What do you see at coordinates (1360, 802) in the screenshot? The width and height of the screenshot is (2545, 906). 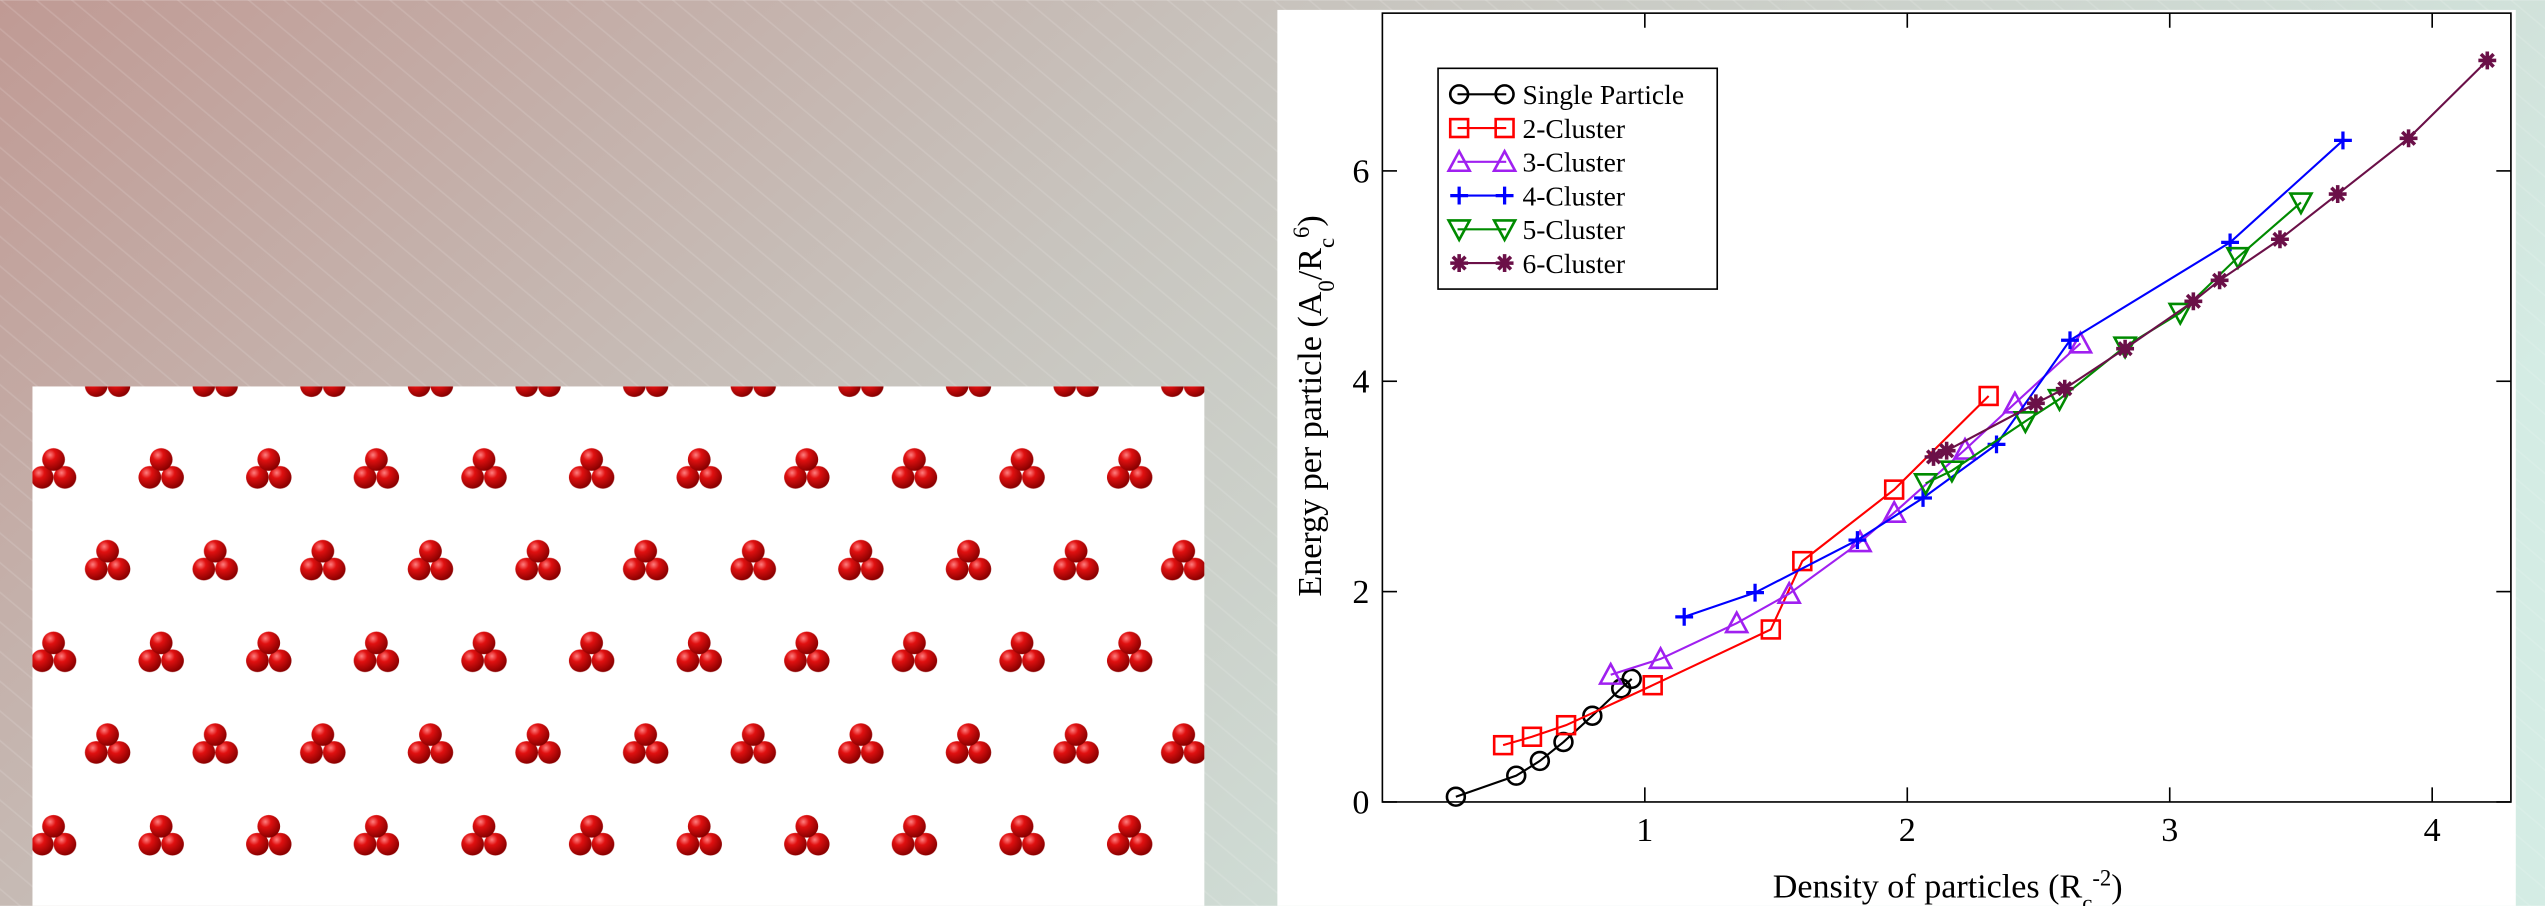 I see `y-tick-label: 0` at bounding box center [1360, 802].